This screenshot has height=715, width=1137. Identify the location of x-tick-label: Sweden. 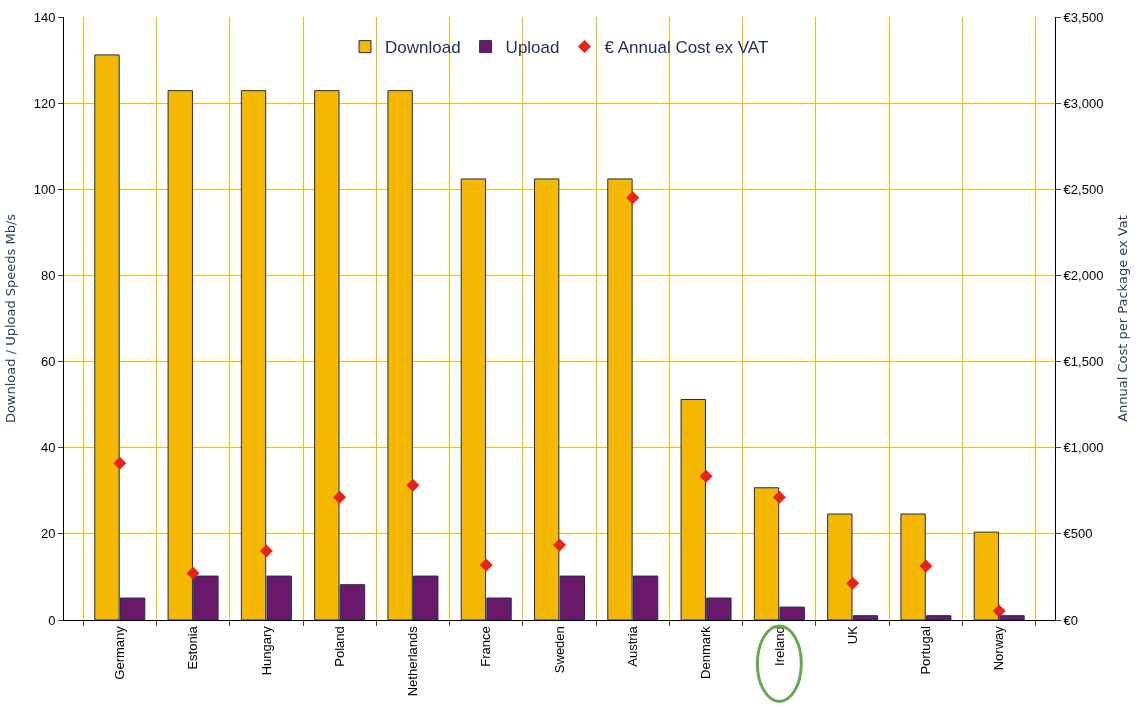
(559, 650).